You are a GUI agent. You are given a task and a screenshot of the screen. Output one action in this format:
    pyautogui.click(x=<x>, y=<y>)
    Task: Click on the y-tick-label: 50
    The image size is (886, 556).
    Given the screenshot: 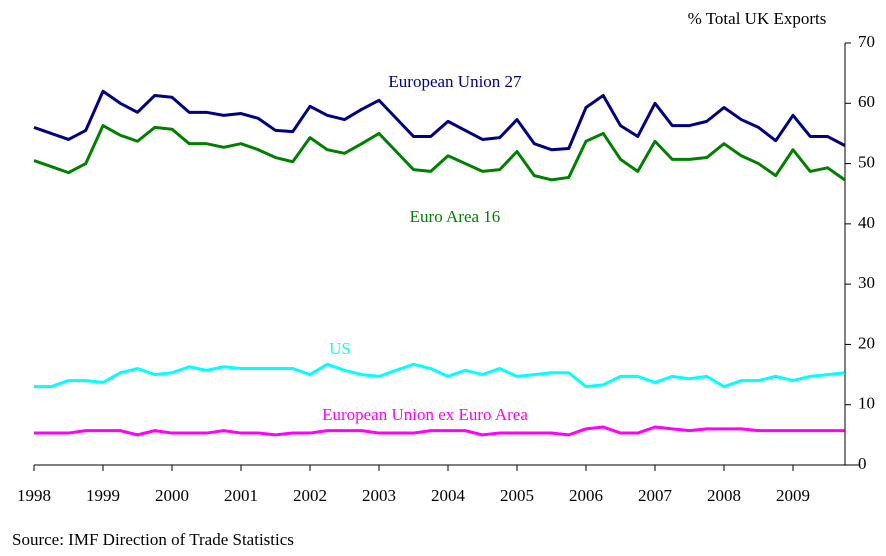 What is the action you would take?
    pyautogui.click(x=866, y=161)
    